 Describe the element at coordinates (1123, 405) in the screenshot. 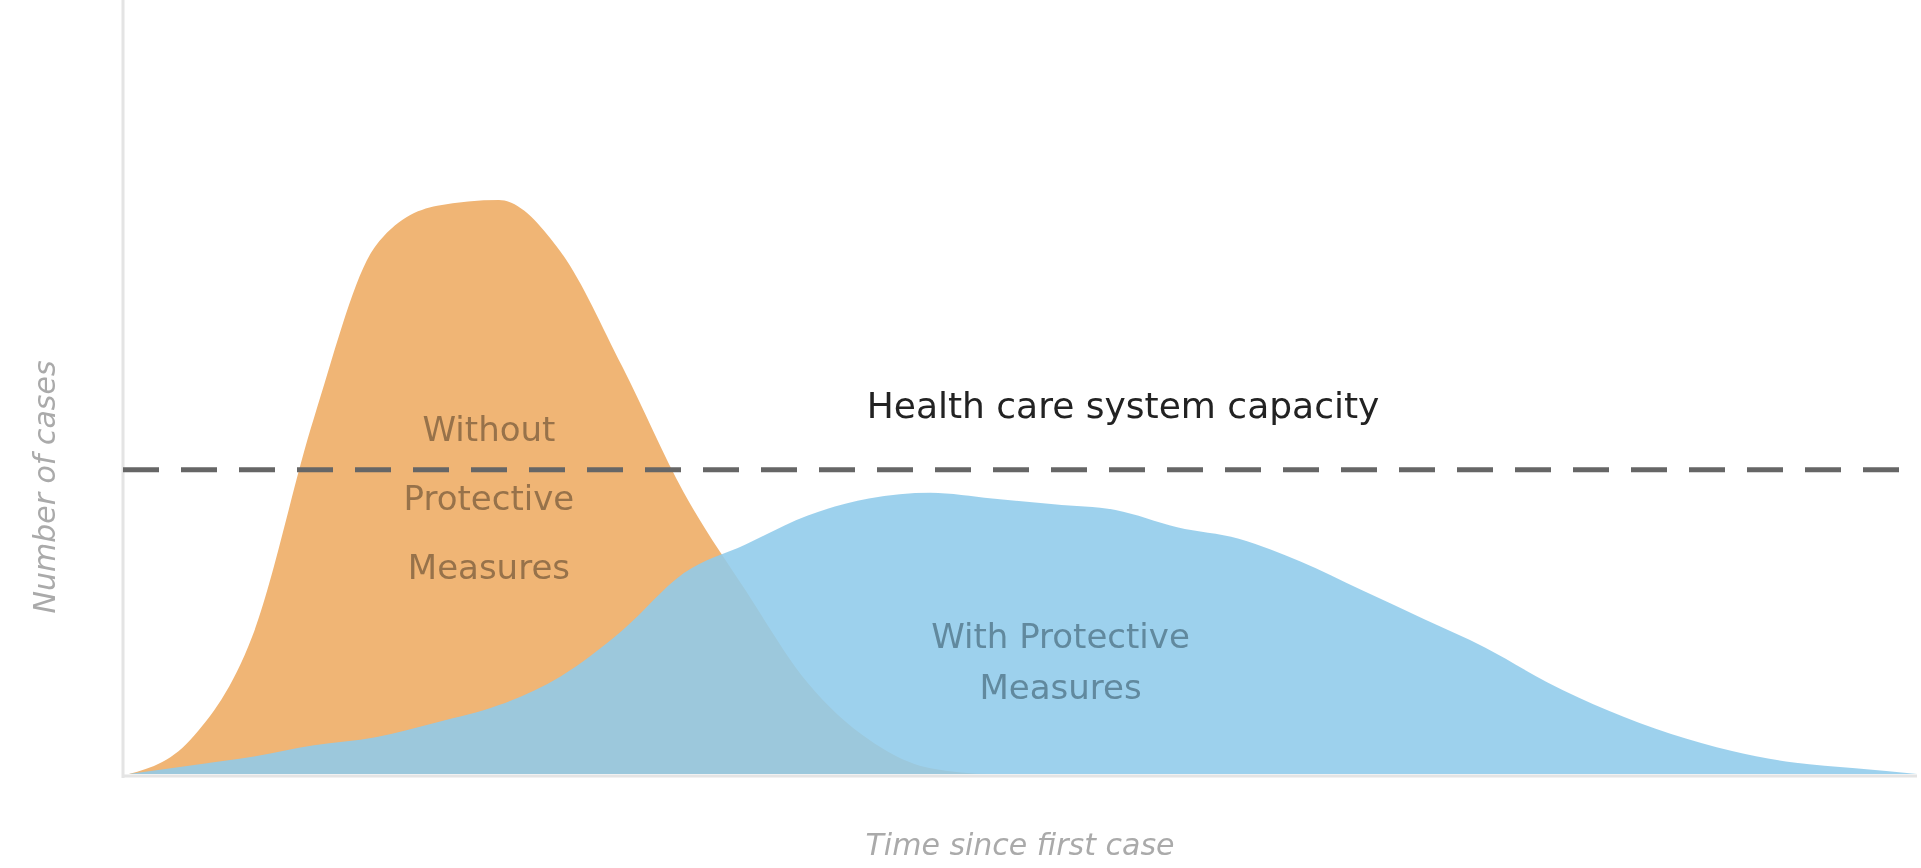

I see `ref-line-label: Health care system capacity` at that location.